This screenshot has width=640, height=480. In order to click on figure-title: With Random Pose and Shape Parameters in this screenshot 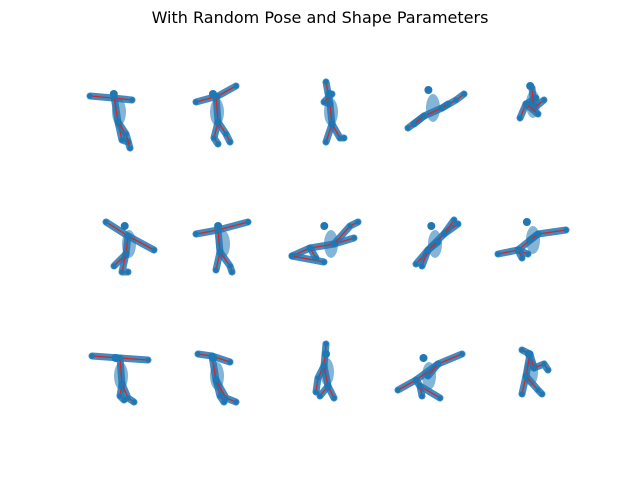, I will do `click(320, 17)`.